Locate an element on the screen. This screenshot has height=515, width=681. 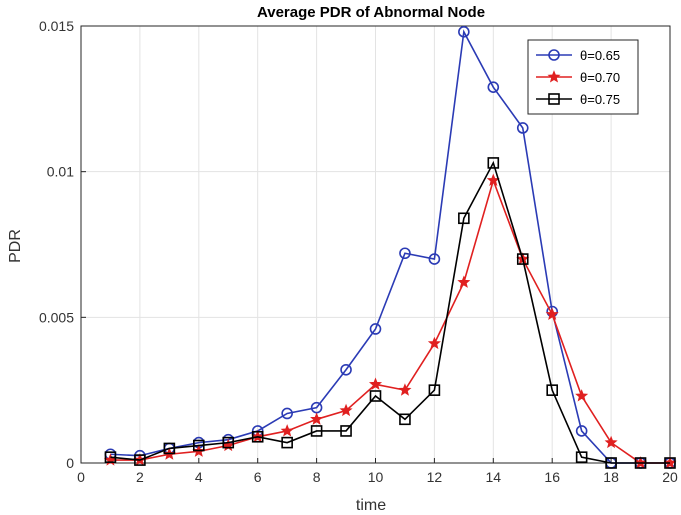
x-axis-label: time is located at coordinates (371, 505).